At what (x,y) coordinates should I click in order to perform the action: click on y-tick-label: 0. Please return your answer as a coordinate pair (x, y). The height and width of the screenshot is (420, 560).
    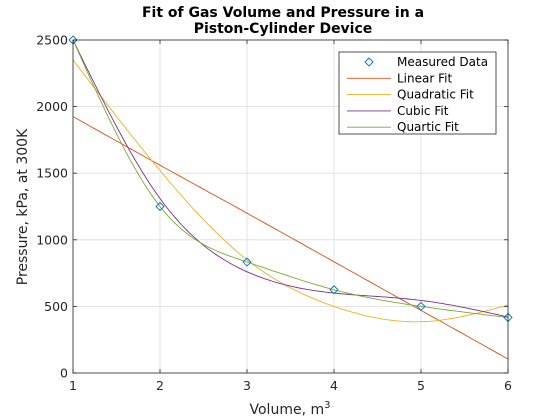
    Looking at the image, I should click on (64, 373).